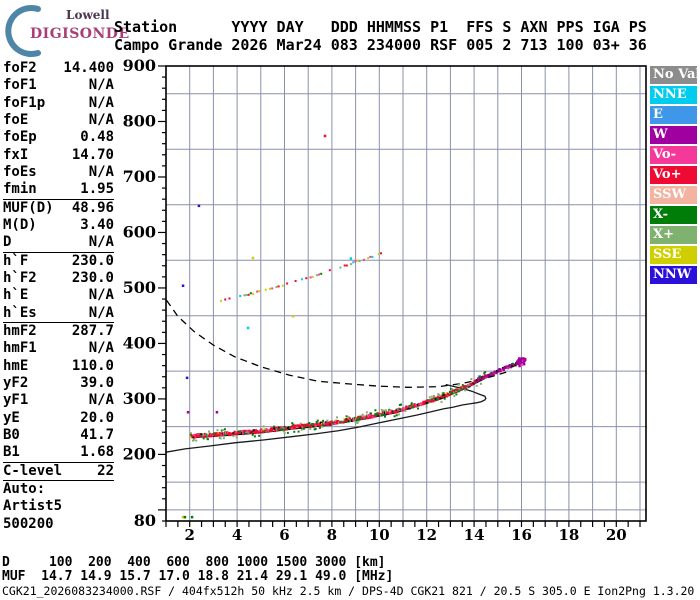 This screenshot has height=600, width=700. Describe the element at coordinates (58, 418) in the screenshot. I see `param-row: yE 20.0` at that location.